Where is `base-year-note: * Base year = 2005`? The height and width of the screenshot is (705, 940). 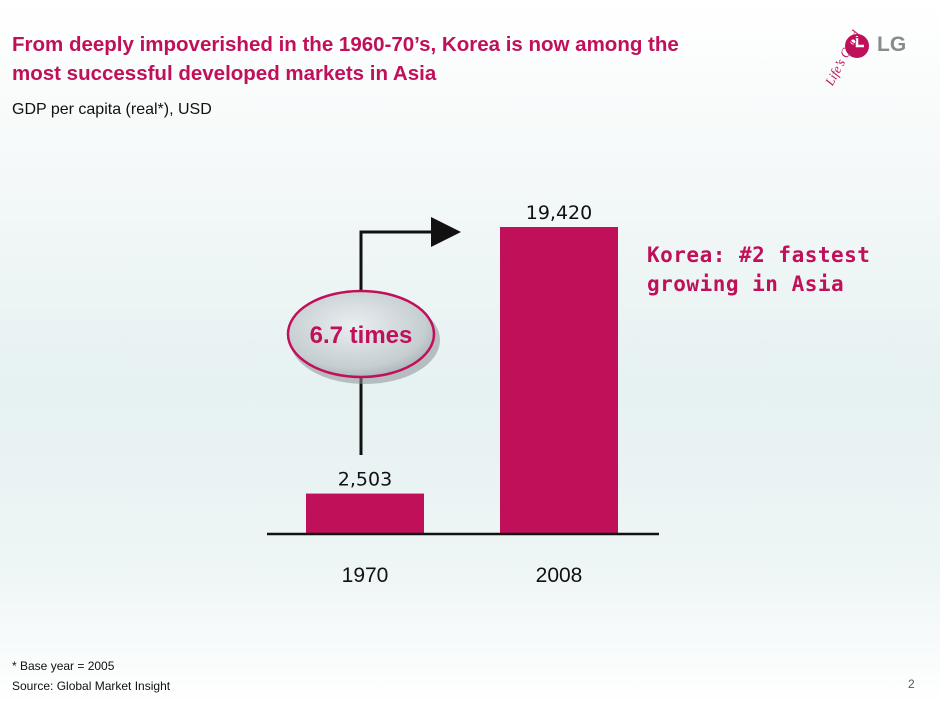 base-year-note: * Base year = 2005 is located at coordinates (63, 666).